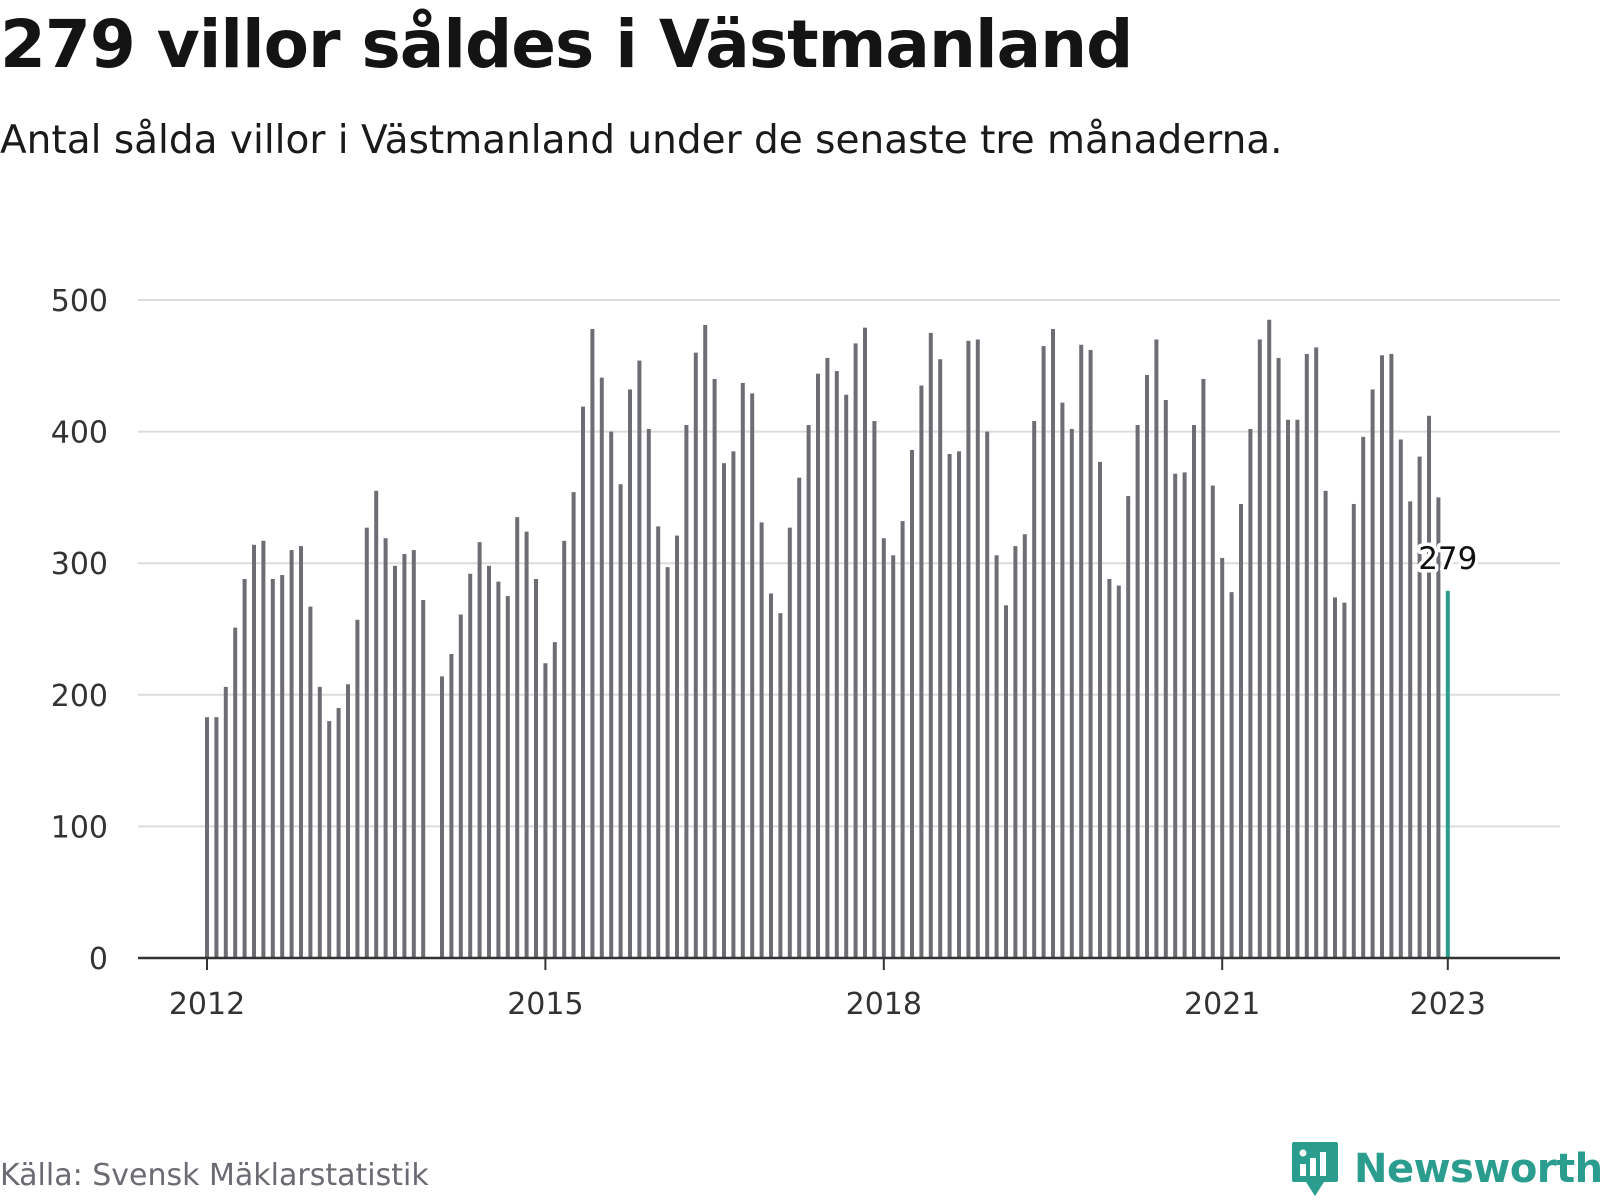  Describe the element at coordinates (849, 989) in the screenshot. I see `x-axis: 2012 2015 2018 2021 2023` at that location.